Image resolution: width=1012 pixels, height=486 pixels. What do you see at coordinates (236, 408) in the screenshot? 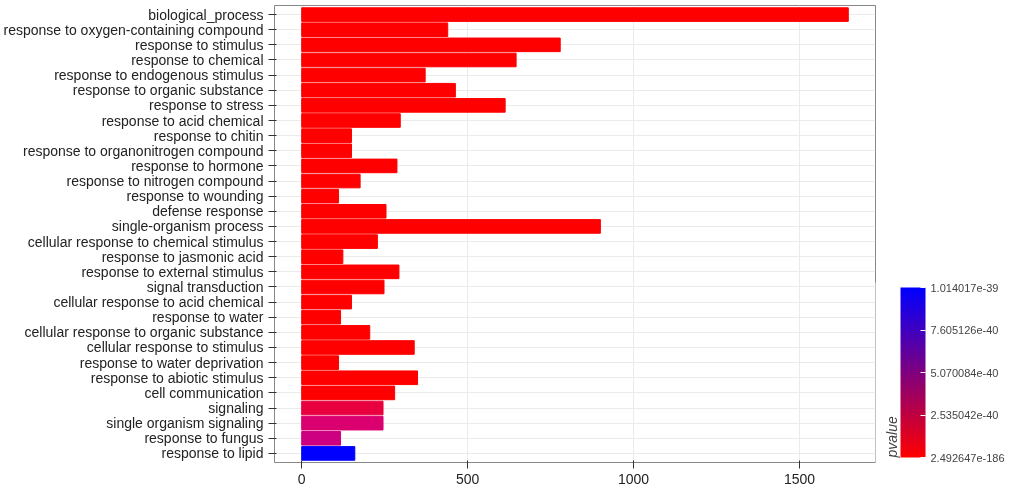
I see `y-tick-label: signaling` at bounding box center [236, 408].